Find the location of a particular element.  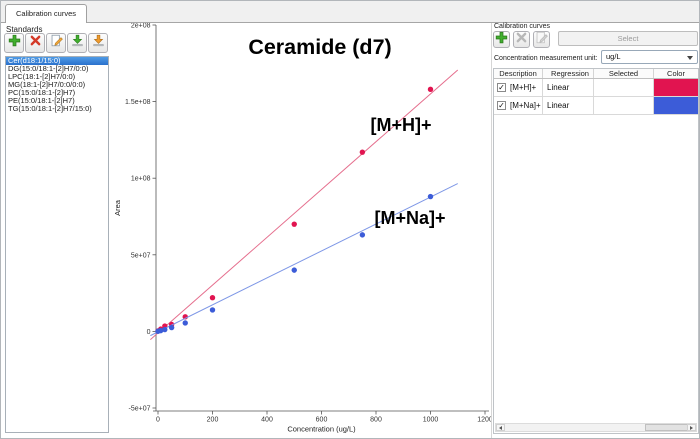

curves-table-header: Description Regression Selected Color is located at coordinates (596, 74).